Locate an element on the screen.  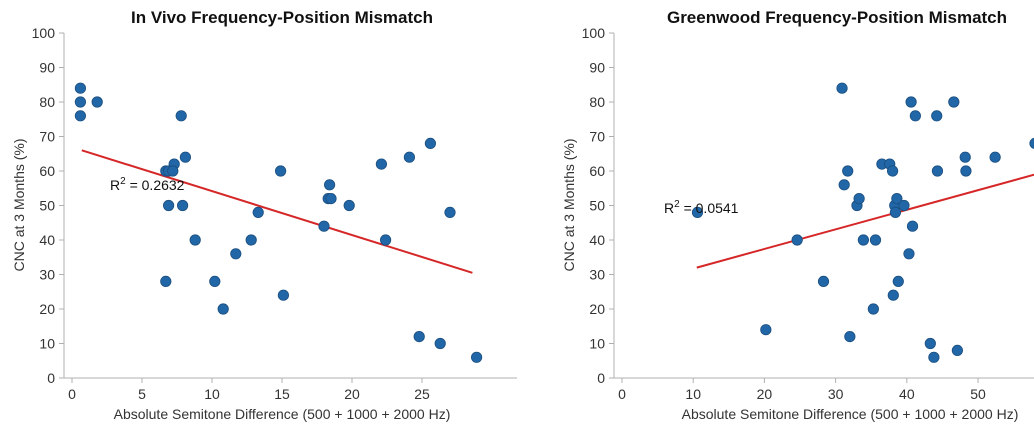
r-squared-label: R2 = 0.0541 is located at coordinates (701, 207).